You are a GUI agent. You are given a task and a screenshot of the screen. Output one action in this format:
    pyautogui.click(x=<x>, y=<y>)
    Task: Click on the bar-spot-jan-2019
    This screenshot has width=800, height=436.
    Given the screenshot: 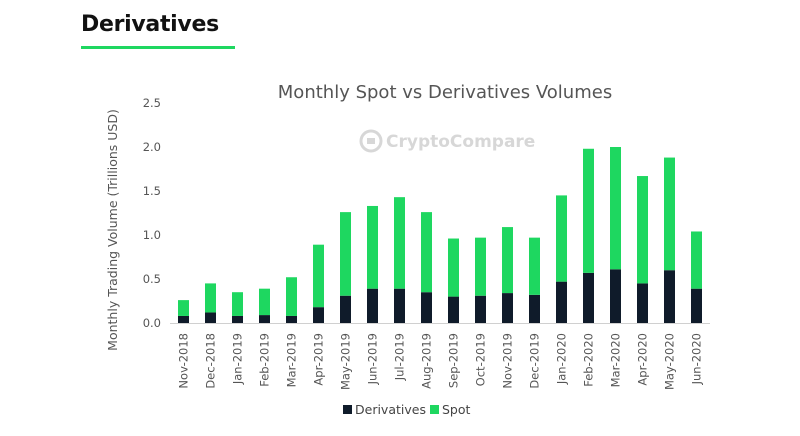 What is the action you would take?
    pyautogui.click(x=237, y=304)
    